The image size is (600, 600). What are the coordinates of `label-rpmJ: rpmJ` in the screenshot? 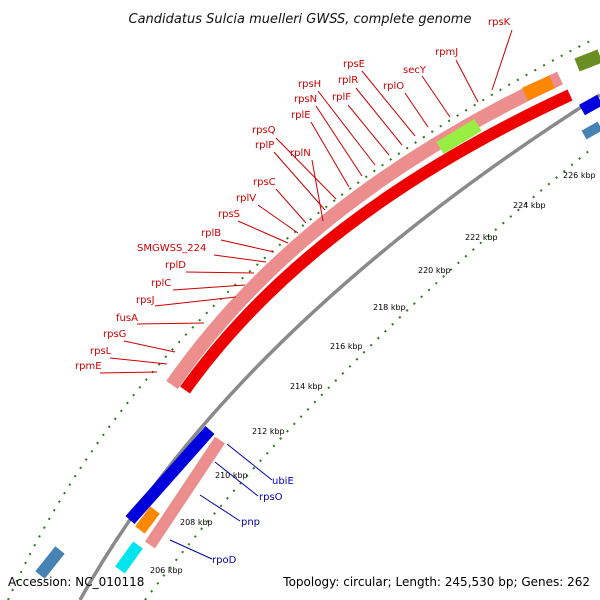 It's located at (446, 52).